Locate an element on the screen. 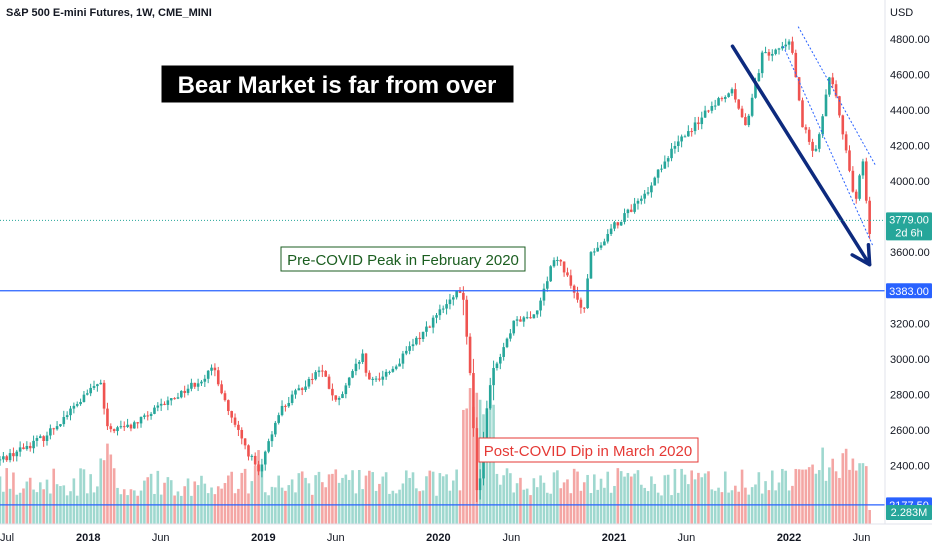  current-price-value: 3779.00 is located at coordinates (909, 220).